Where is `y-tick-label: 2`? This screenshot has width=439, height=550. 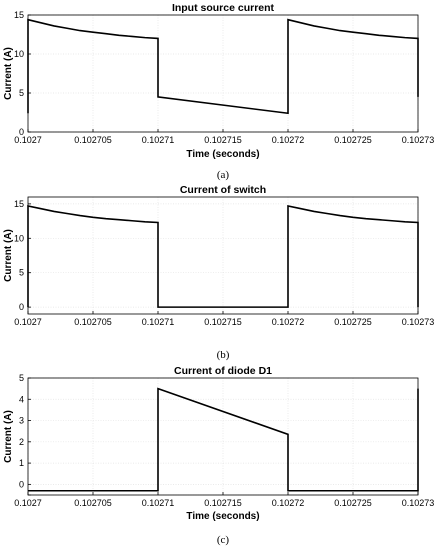 y-tick-label: 2 is located at coordinates (21, 442).